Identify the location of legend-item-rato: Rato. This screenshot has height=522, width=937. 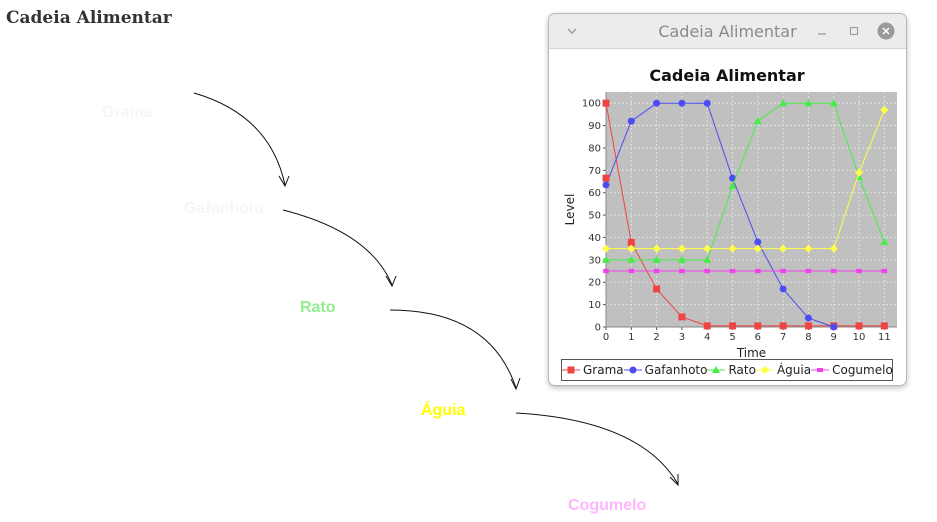
(731, 370).